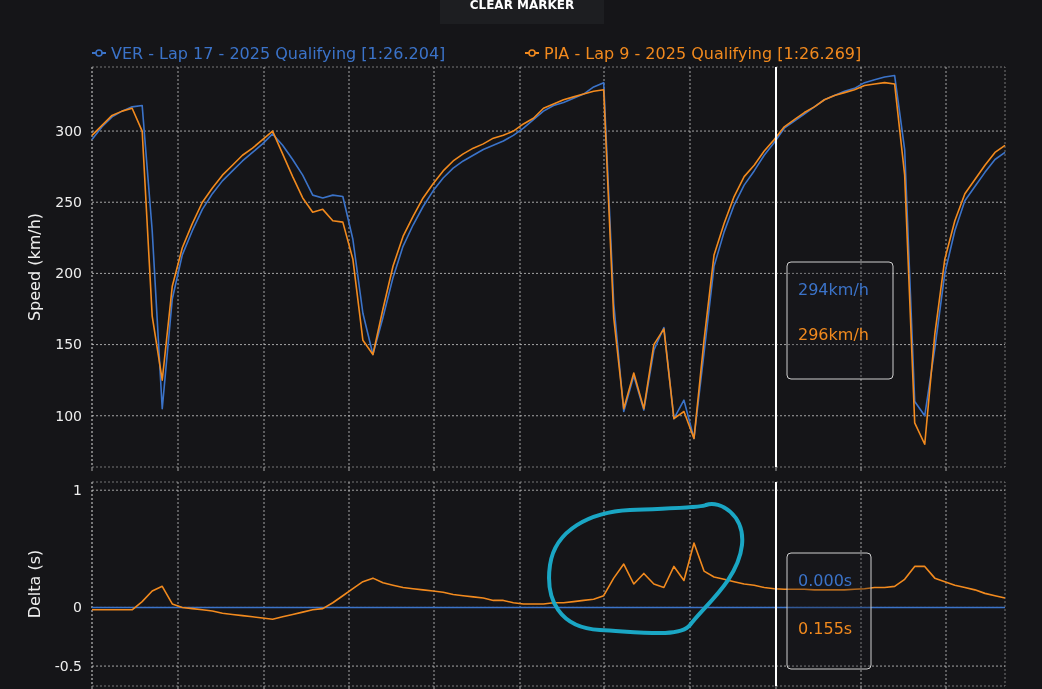  Describe the element at coordinates (34, 584) in the screenshot. I see `y-axis-title: Delta (s)` at that location.